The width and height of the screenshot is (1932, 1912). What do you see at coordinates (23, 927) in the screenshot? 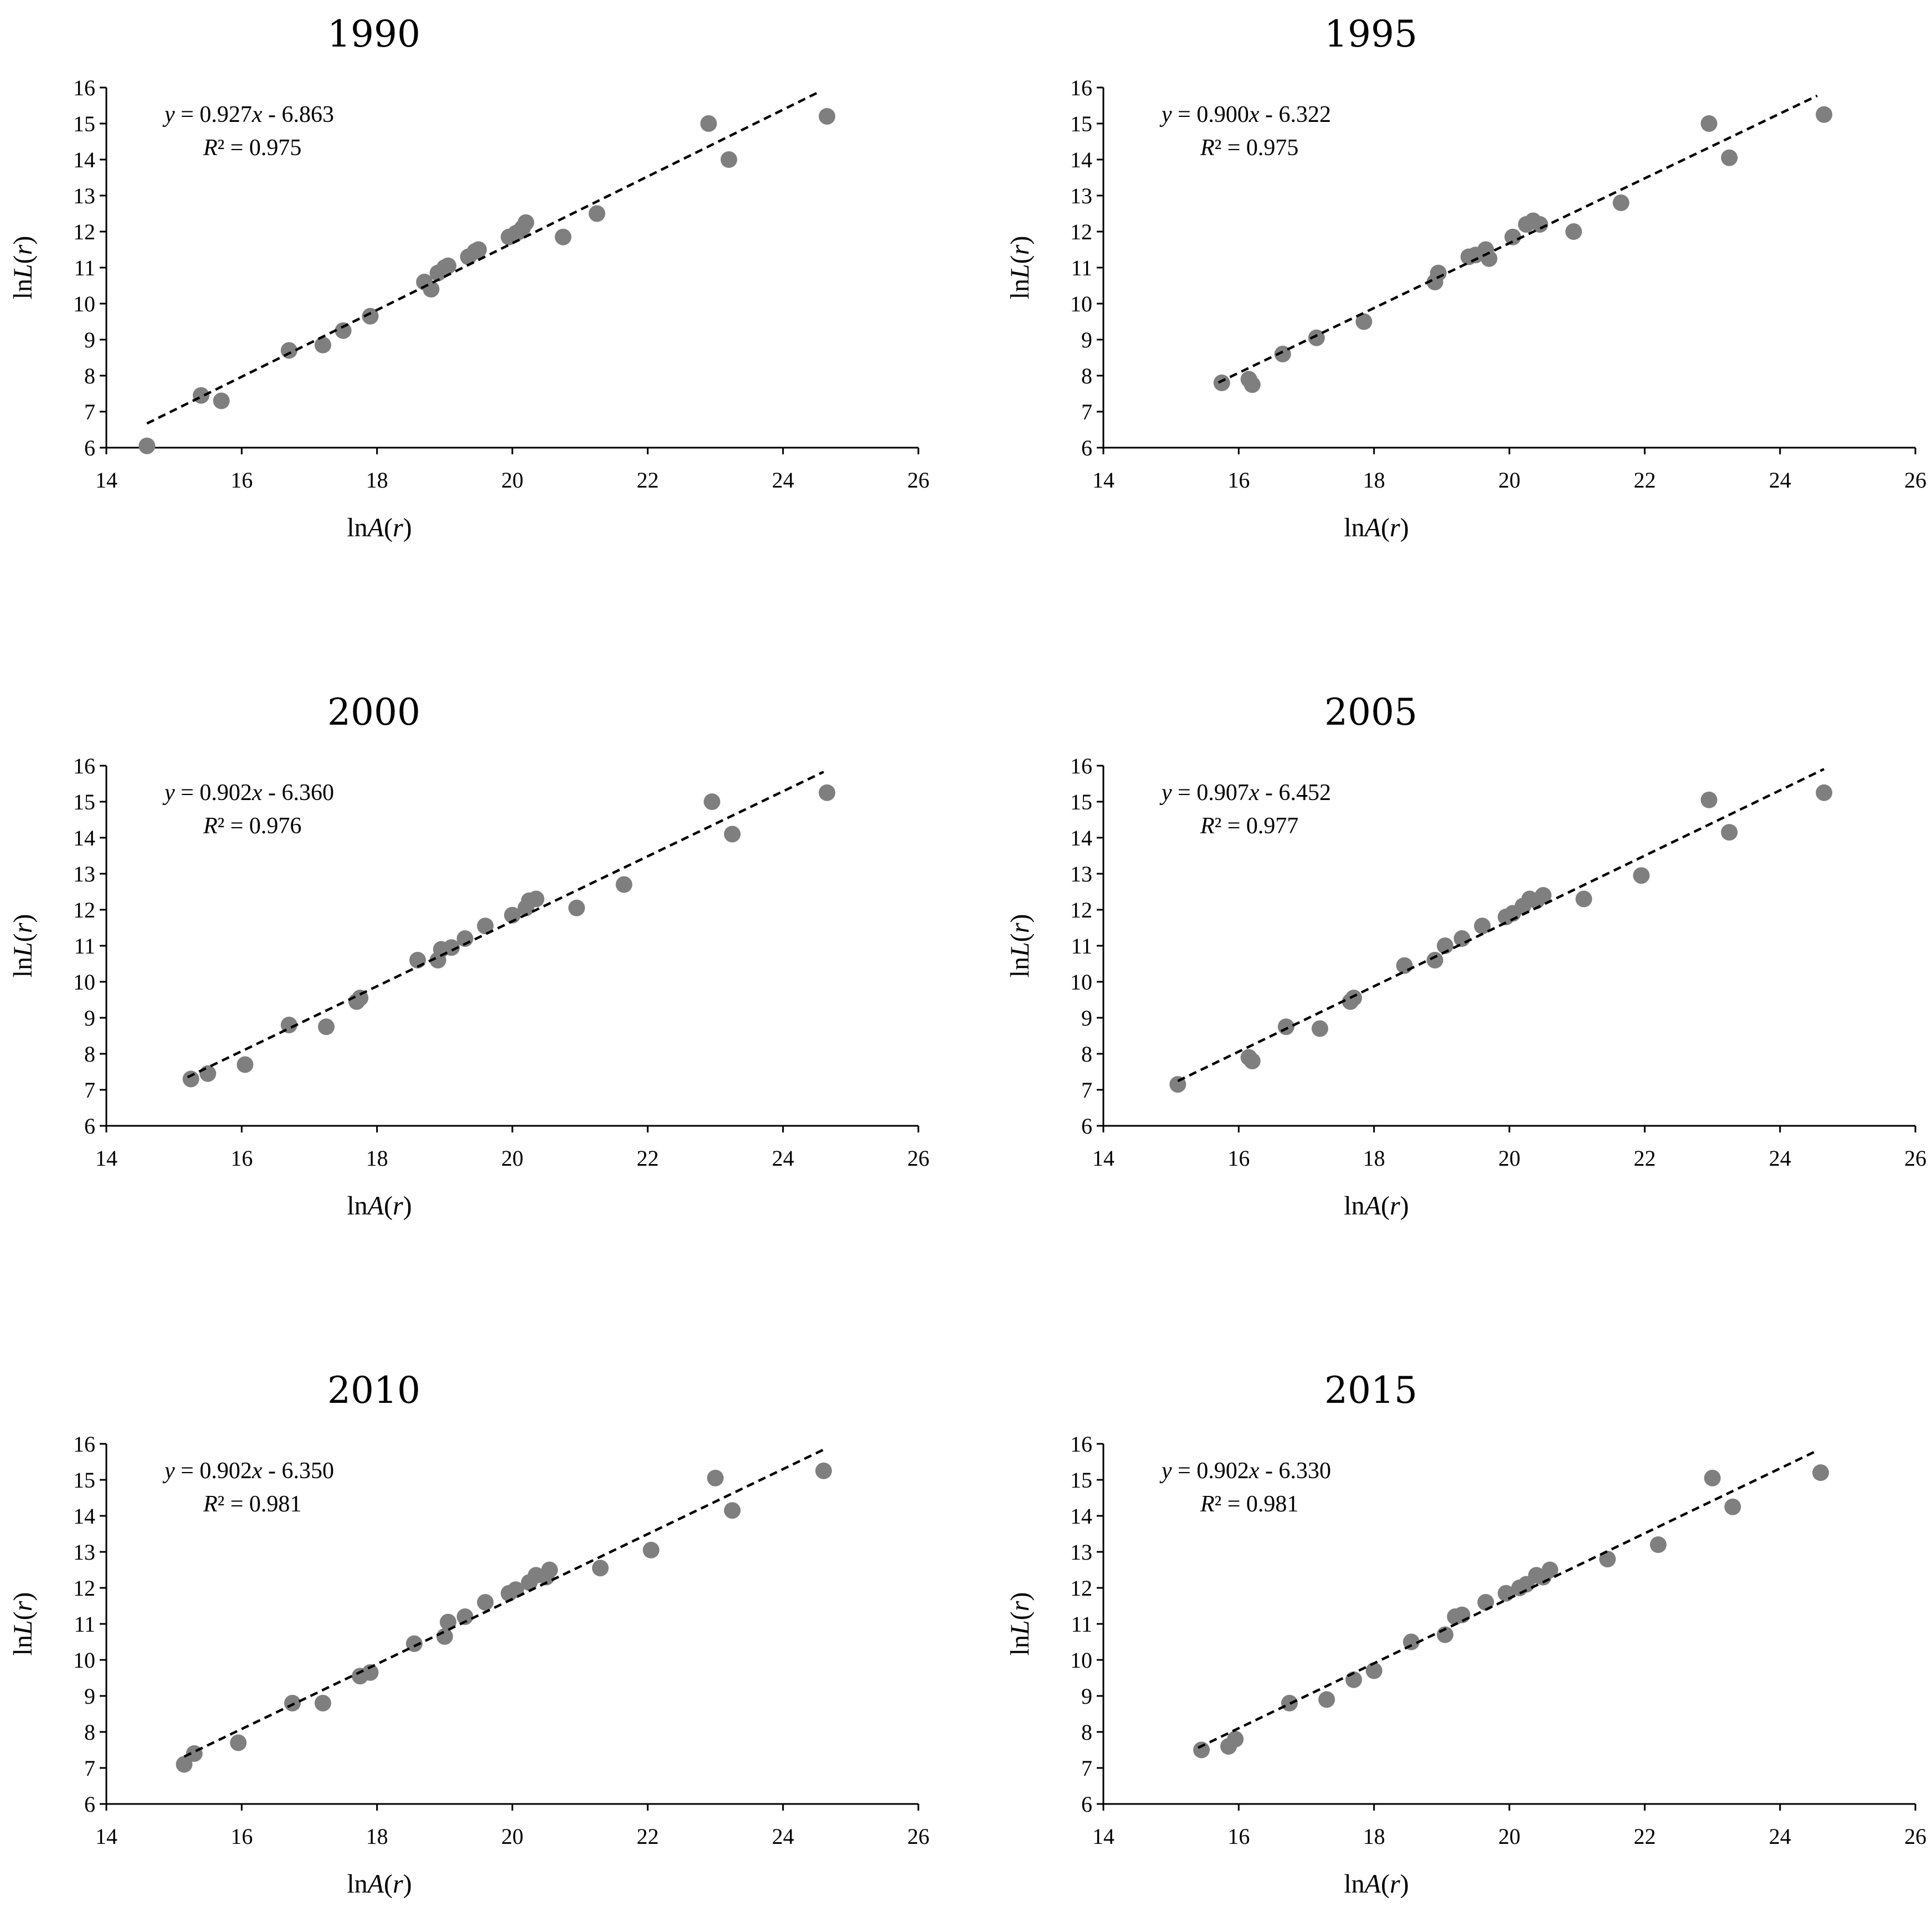
I see `y-axis-label-arg: r` at bounding box center [23, 927].